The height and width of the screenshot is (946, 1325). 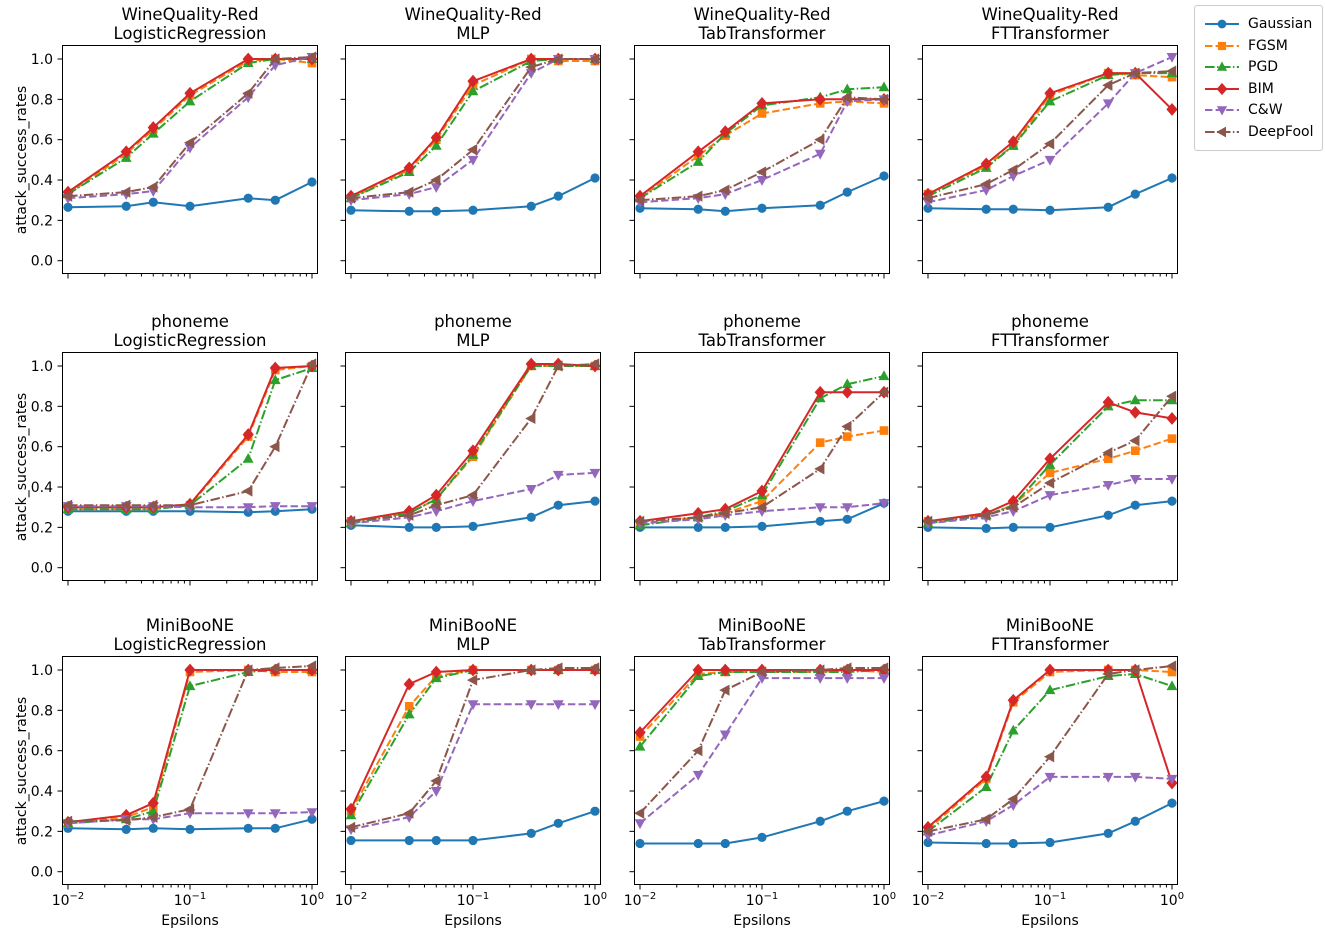 I want to click on subplot-title: MiniBooNE FTTransformer, so click(x=1050, y=635).